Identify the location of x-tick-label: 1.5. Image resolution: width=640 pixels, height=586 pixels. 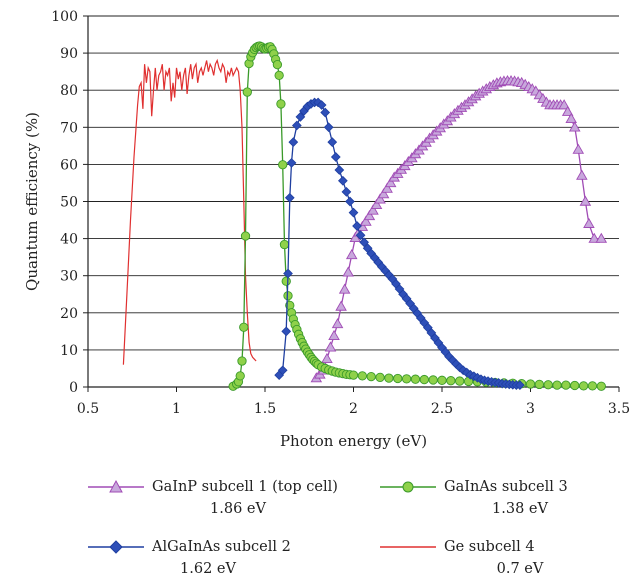
(265, 409).